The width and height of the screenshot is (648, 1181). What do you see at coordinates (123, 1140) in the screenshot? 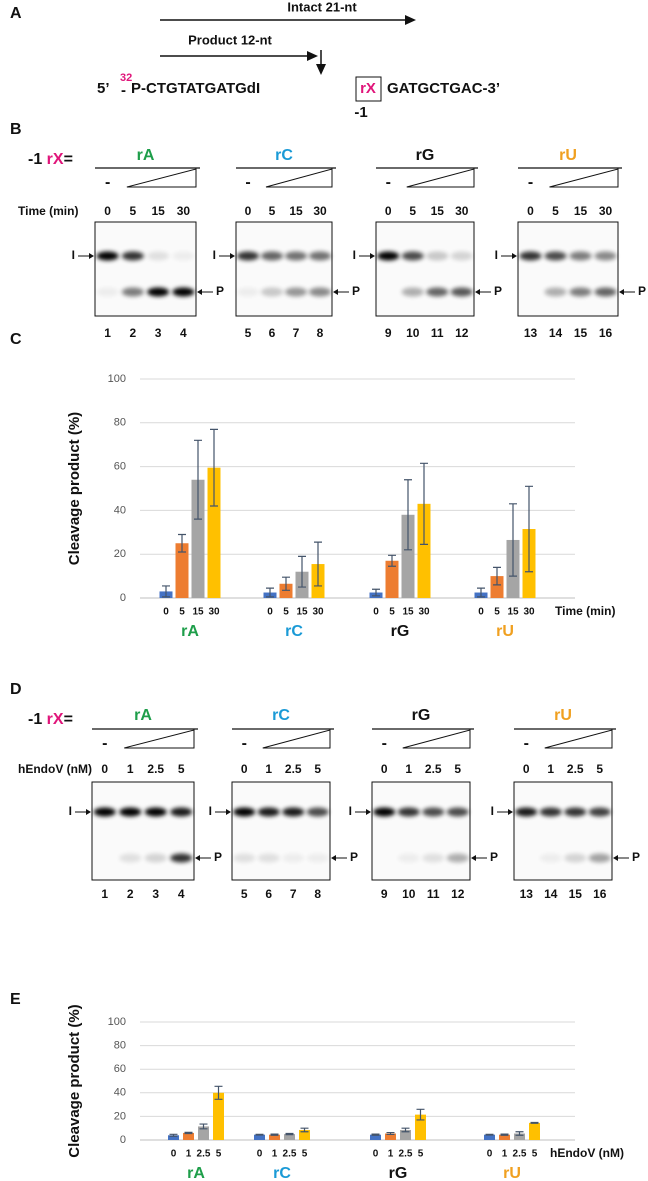
I see `y-tick-label: 0` at bounding box center [123, 1140].